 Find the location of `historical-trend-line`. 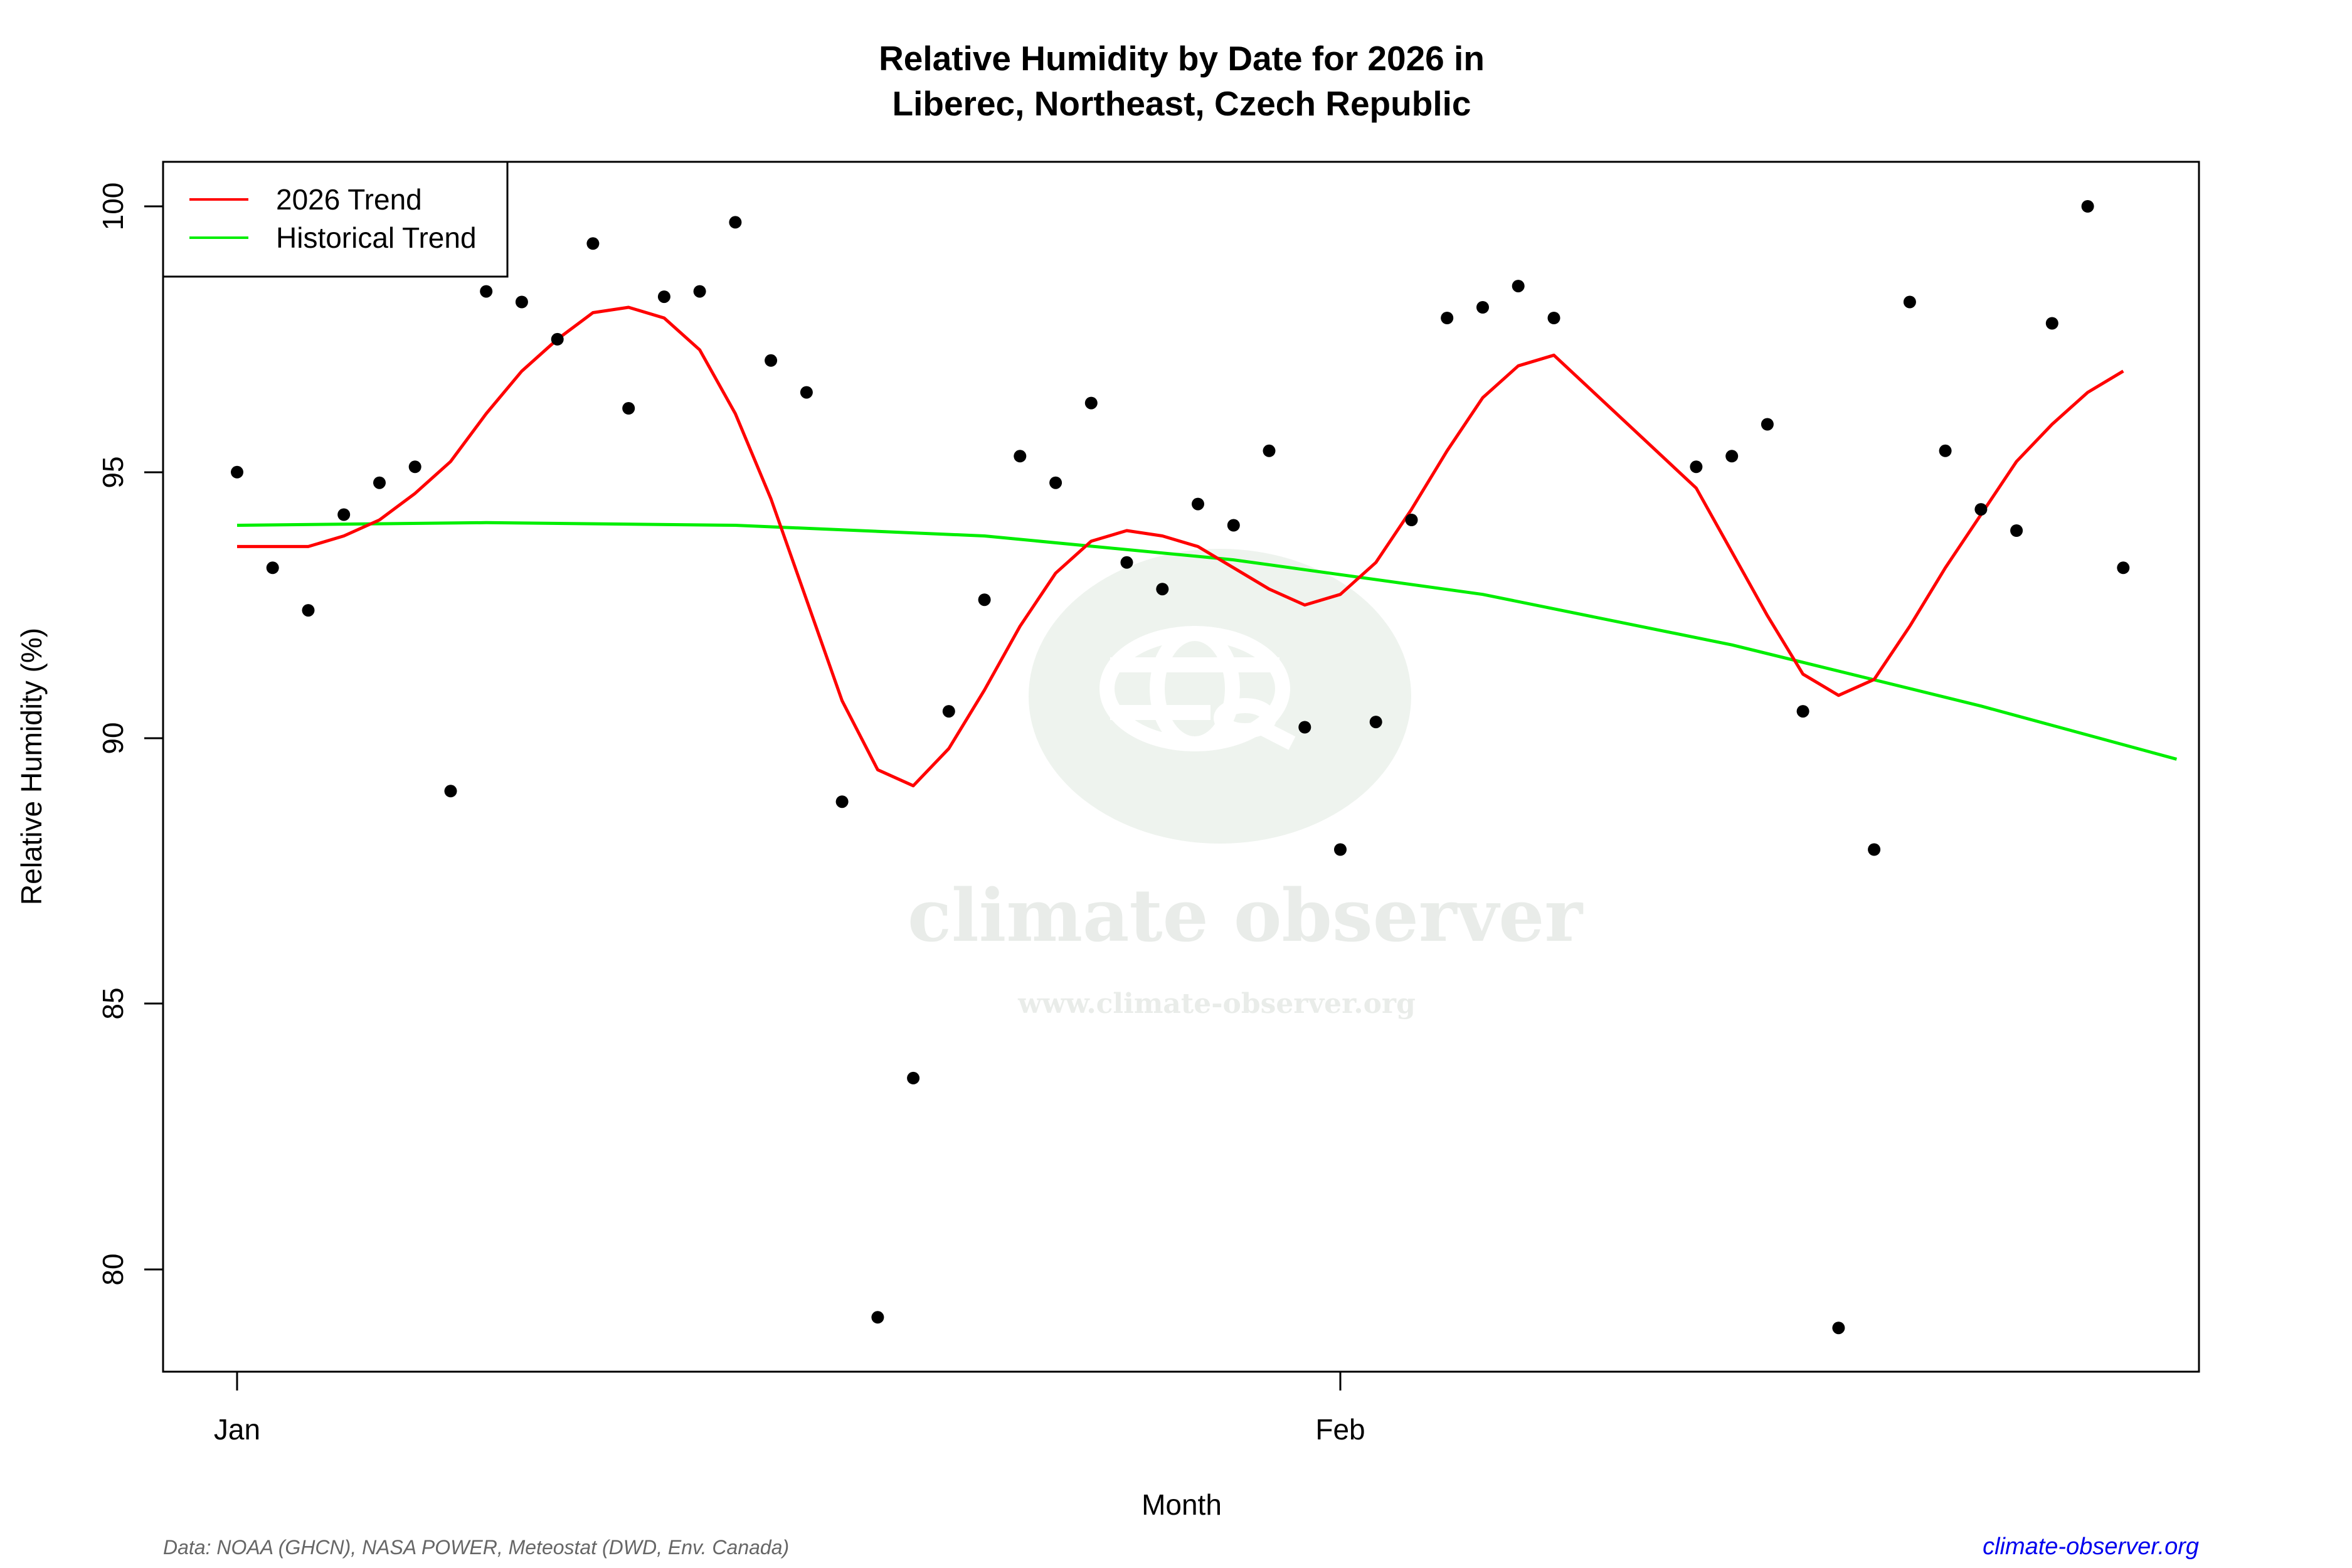

historical-trend-line is located at coordinates (1207, 641).